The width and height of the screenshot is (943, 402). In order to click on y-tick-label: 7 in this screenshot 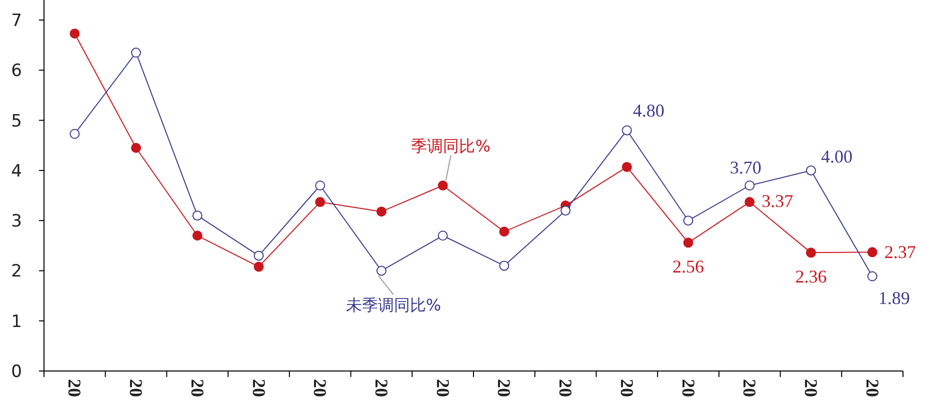, I will do `click(16, 21)`.